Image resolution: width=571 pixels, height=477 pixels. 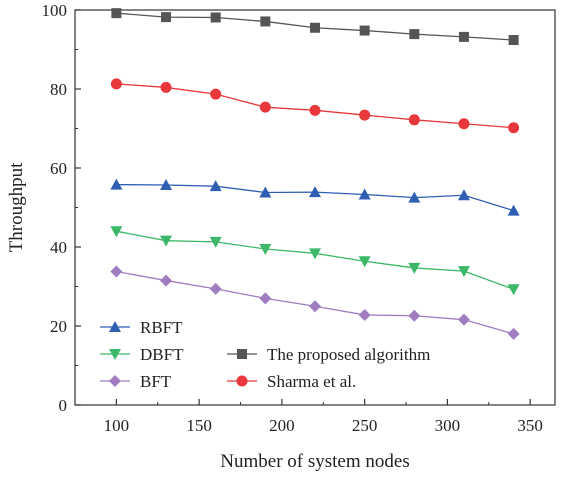 I want to click on y-tick-label: 80, so click(x=58, y=89).